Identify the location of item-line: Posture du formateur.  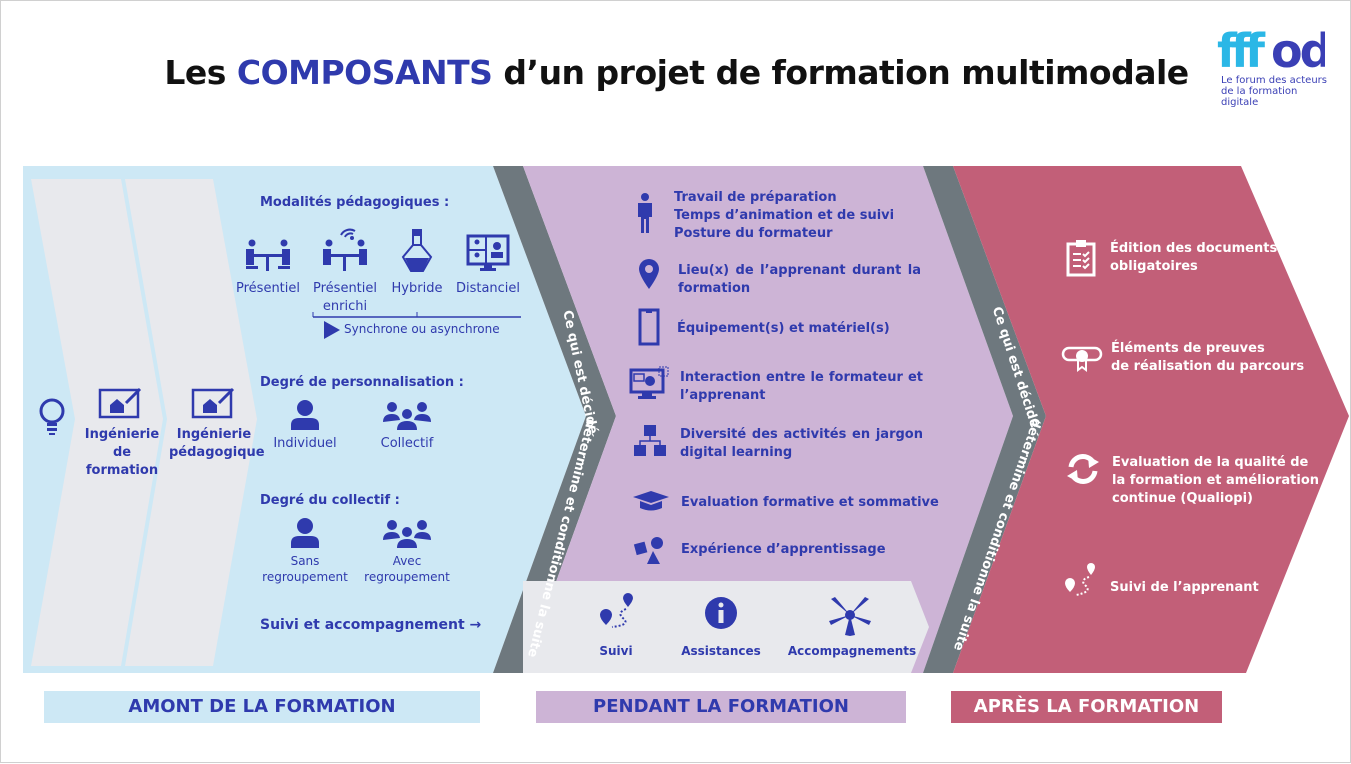
(753, 233).